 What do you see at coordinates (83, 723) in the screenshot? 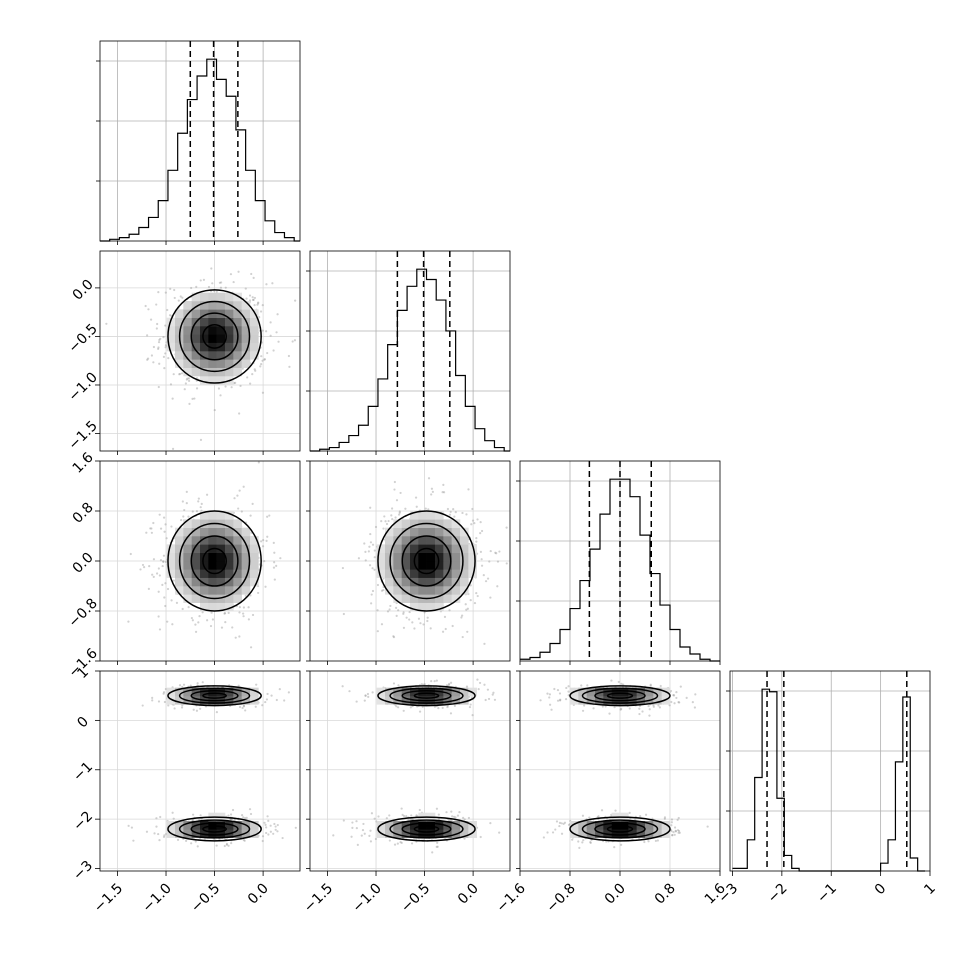
I see `ytick-label-3-3: 0` at bounding box center [83, 723].